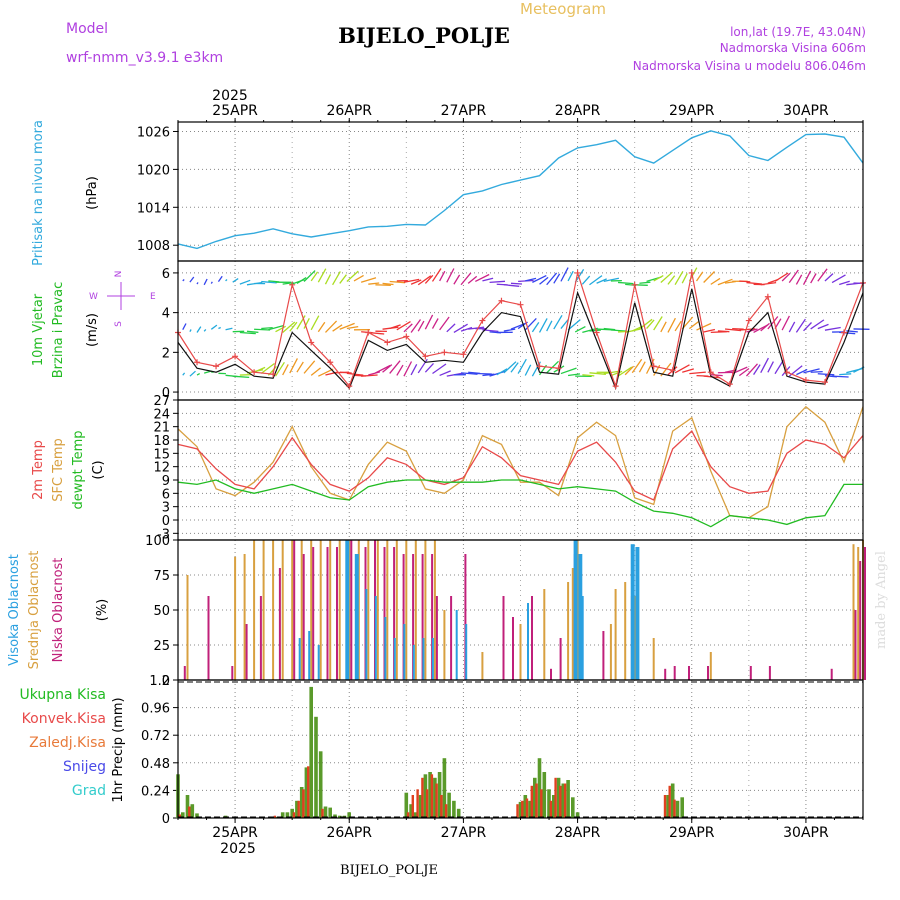  What do you see at coordinates (153, 170) in the screenshot?
I see `pressure-ytick-label: 1020` at bounding box center [153, 170].